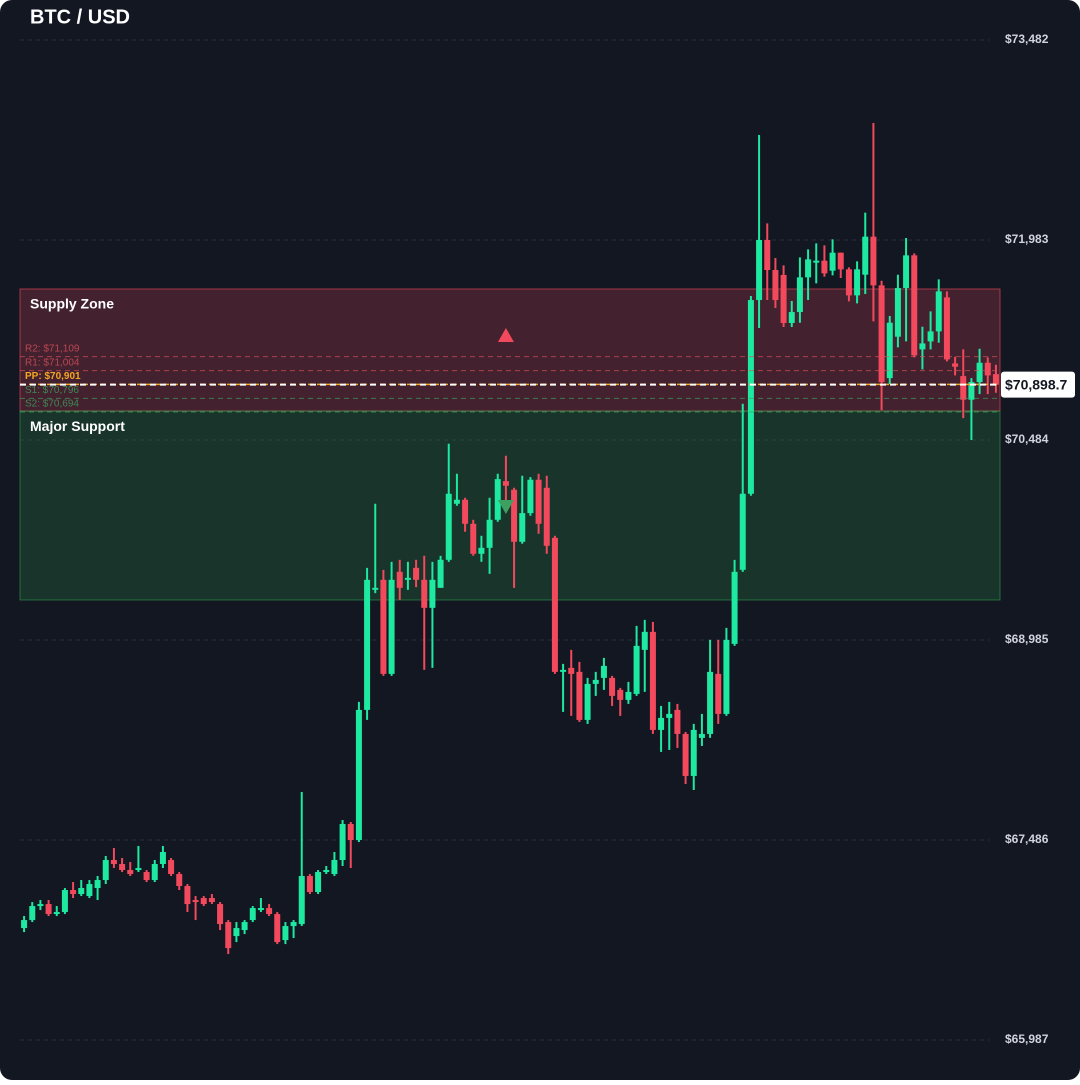  I want to click on pivot-label: S2: $70,694, so click(52, 404).